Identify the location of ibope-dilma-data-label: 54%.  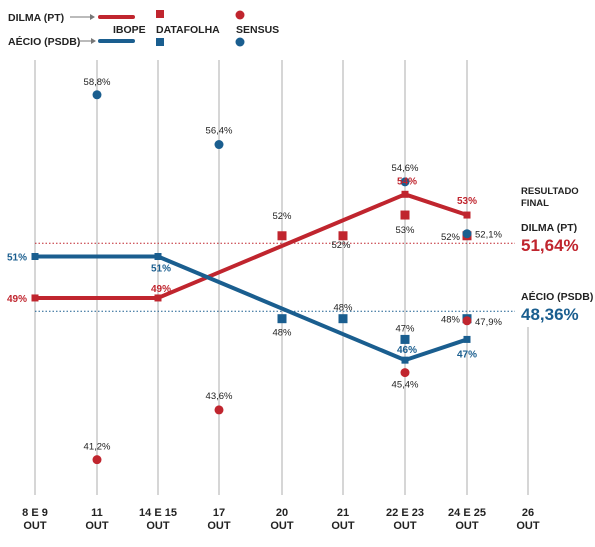
(407, 181).